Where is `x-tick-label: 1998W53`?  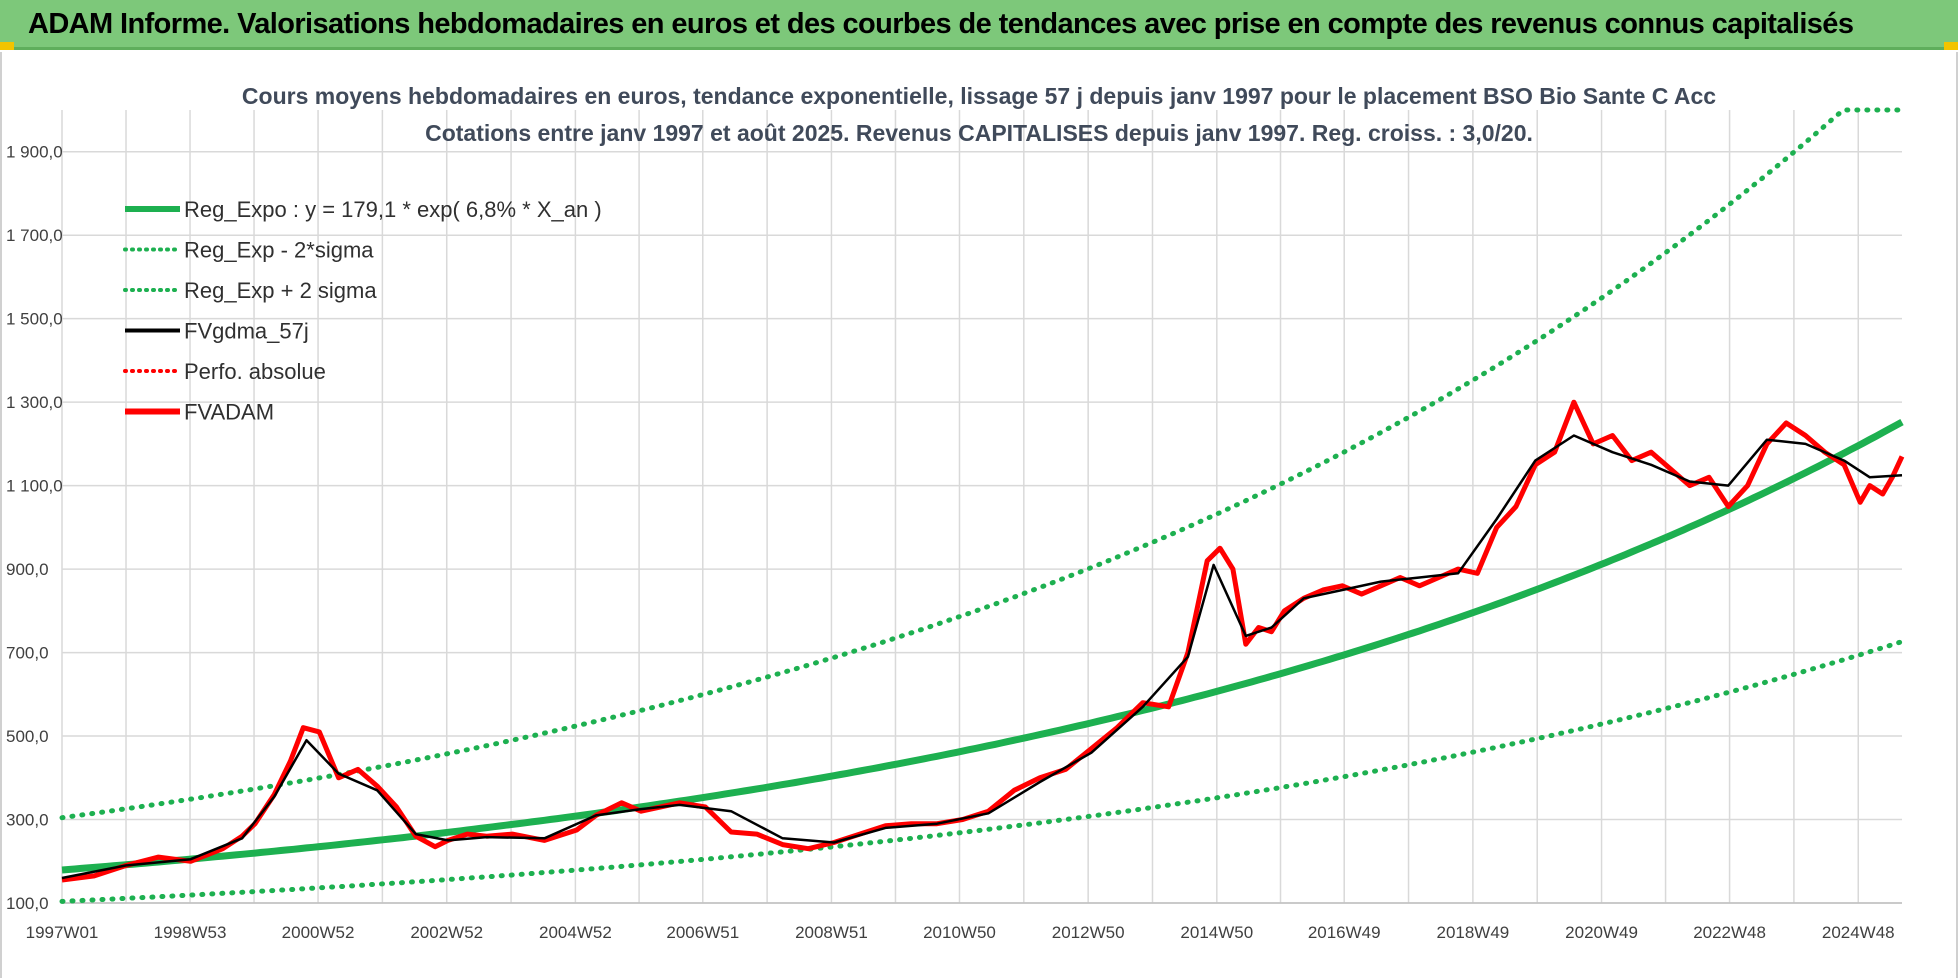
x-tick-label: 1998W53 is located at coordinates (190, 932).